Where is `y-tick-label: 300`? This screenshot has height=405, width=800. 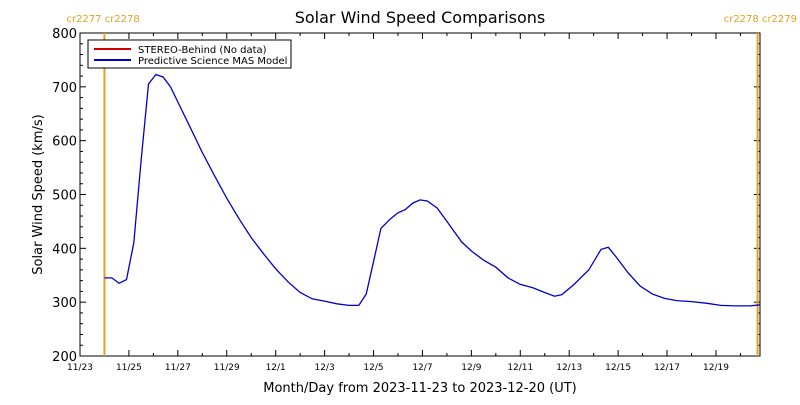 y-tick-label: 300 is located at coordinates (64, 303).